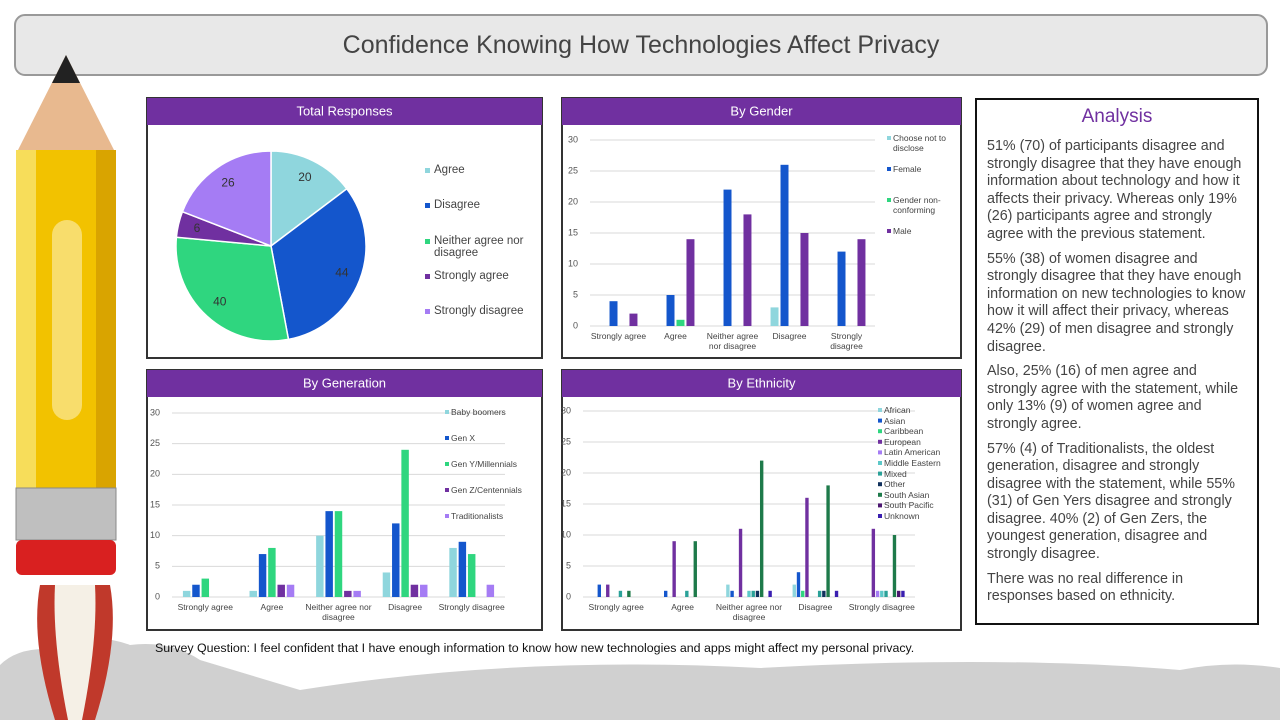 This screenshot has height=720, width=1280. What do you see at coordinates (897, 410) in the screenshot?
I see `legend-label: African` at bounding box center [897, 410].